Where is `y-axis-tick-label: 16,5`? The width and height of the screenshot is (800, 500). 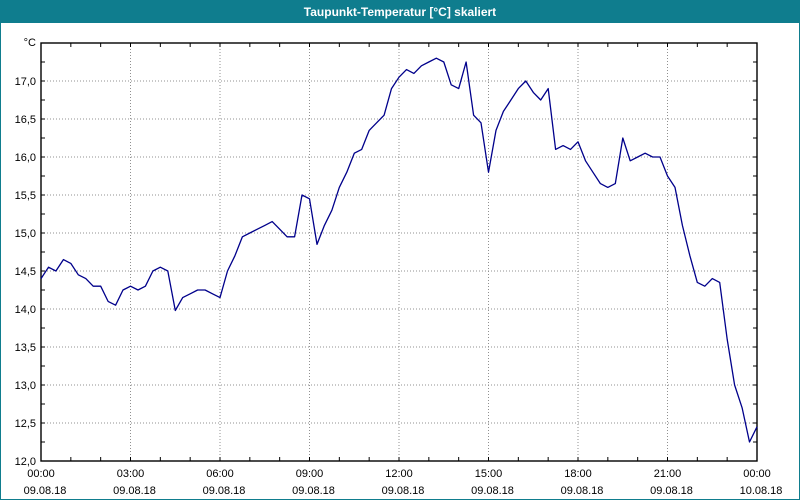
y-axis-tick-label: 16,5 is located at coordinates (25, 120).